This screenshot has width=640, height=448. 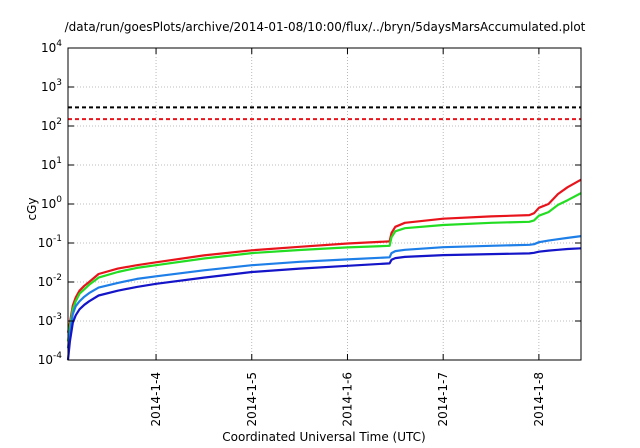 What do you see at coordinates (539, 399) in the screenshot?
I see `x-tick-label: 2014-1-8` at bounding box center [539, 399].